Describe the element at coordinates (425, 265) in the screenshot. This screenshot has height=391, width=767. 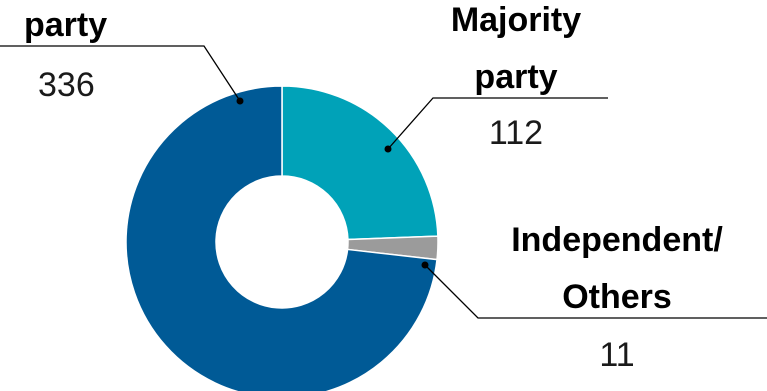
I see `leader-dot-independent` at that location.